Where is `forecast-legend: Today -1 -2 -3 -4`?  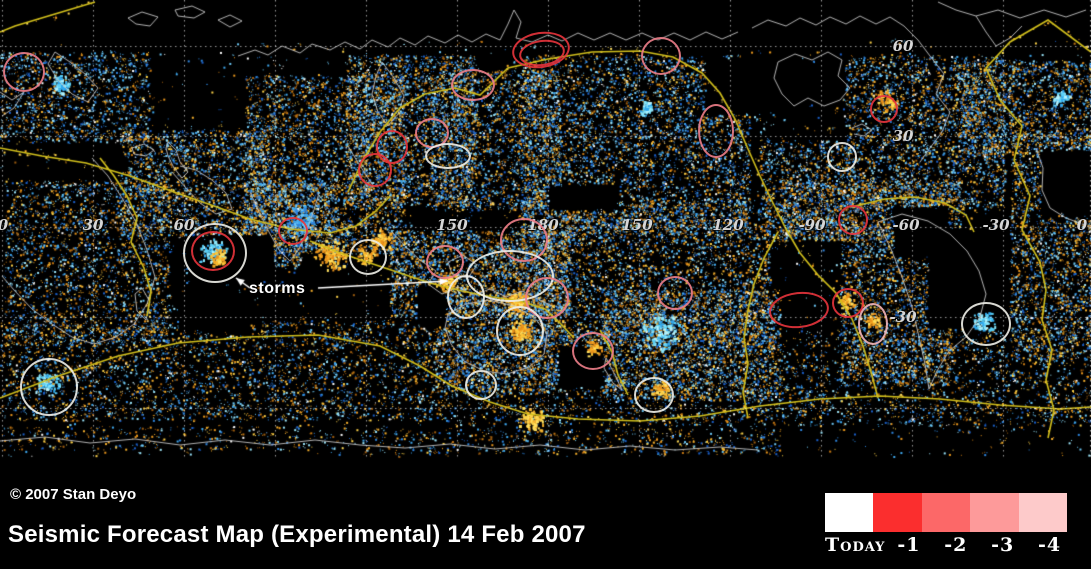
forecast-legend: Today -1 -2 -3 -4 is located at coordinates (946, 524).